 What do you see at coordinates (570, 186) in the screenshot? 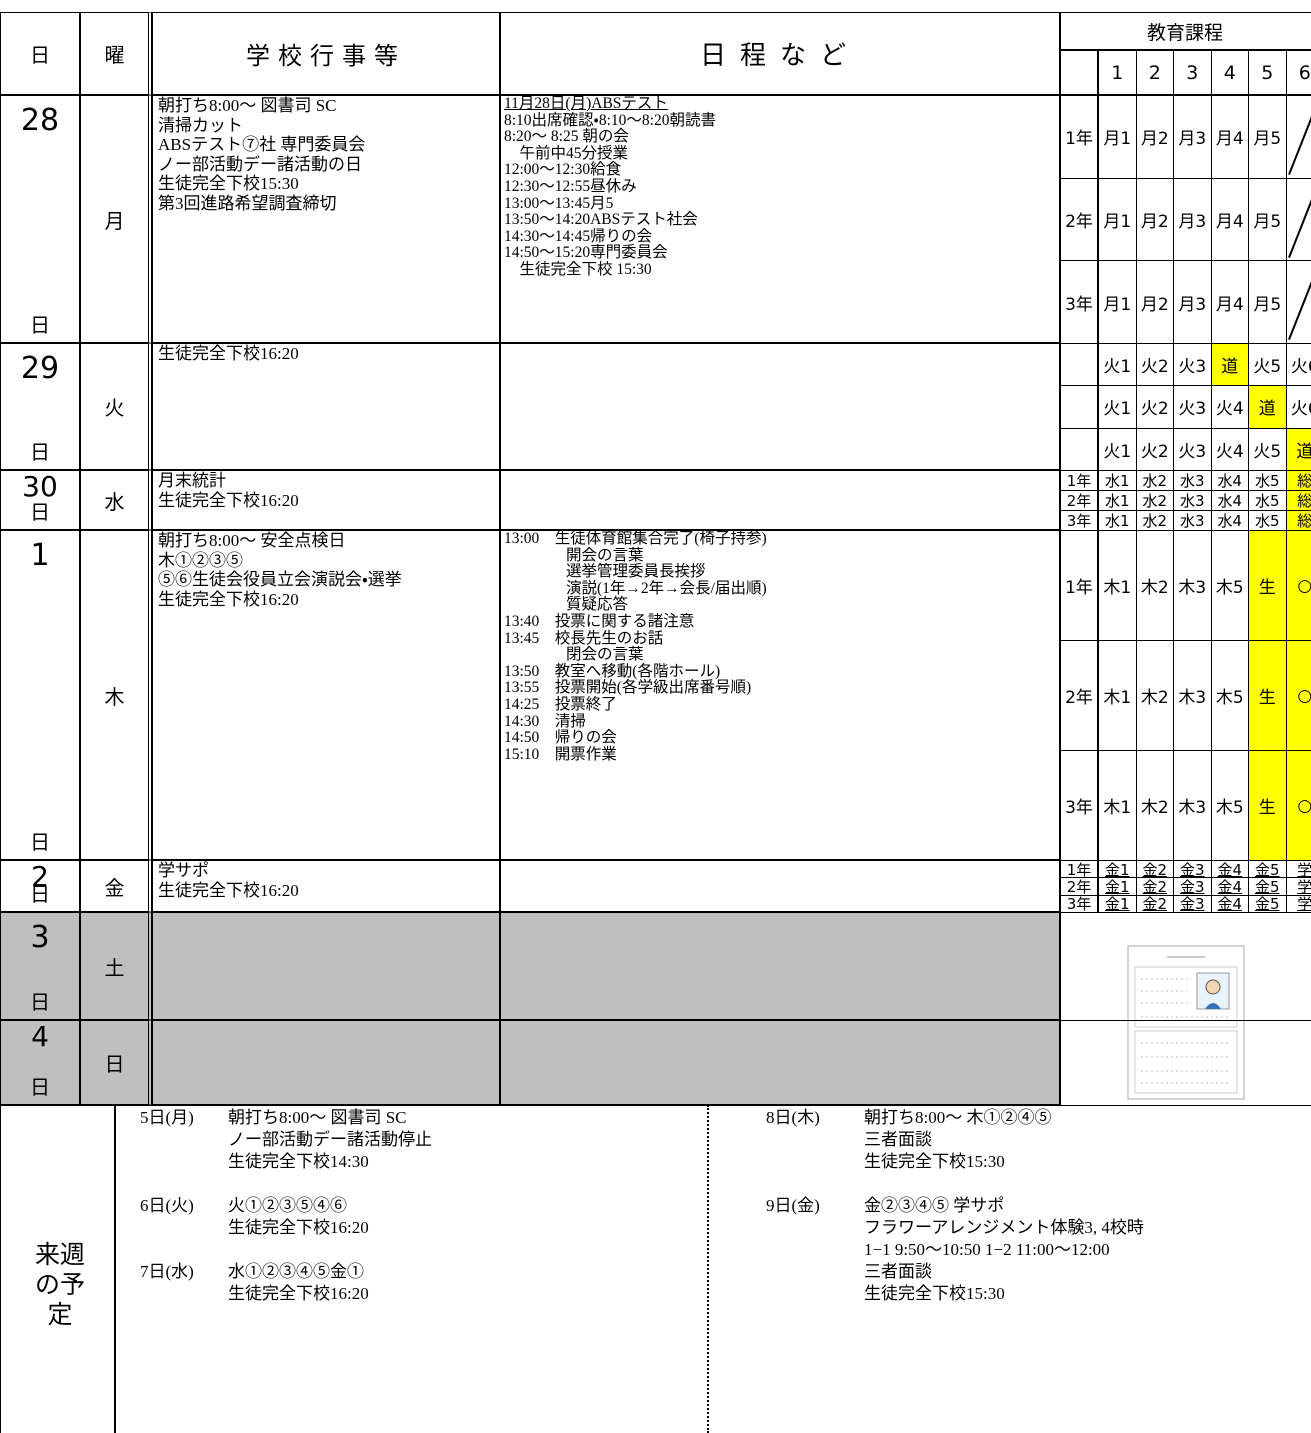
I see `schedule-line: 12:30～12:55昼休み` at bounding box center [570, 186].